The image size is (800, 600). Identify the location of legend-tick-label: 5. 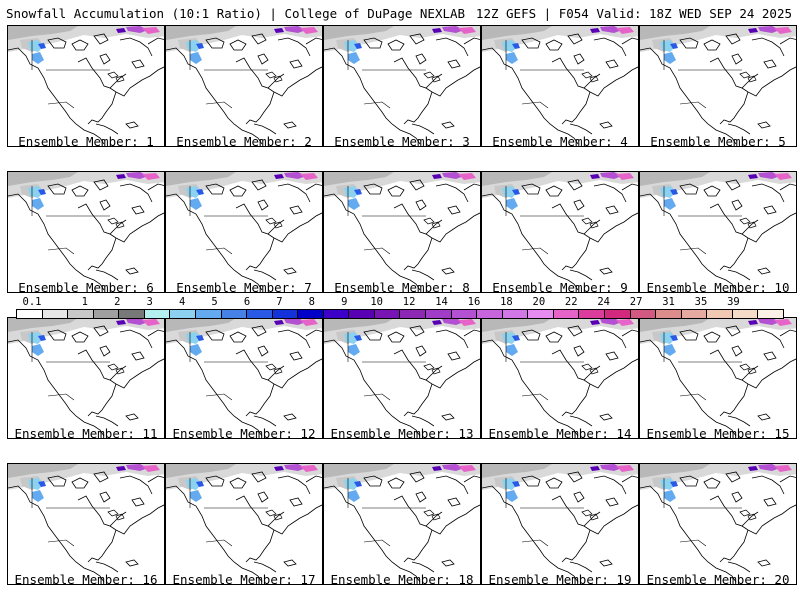
(214, 302).